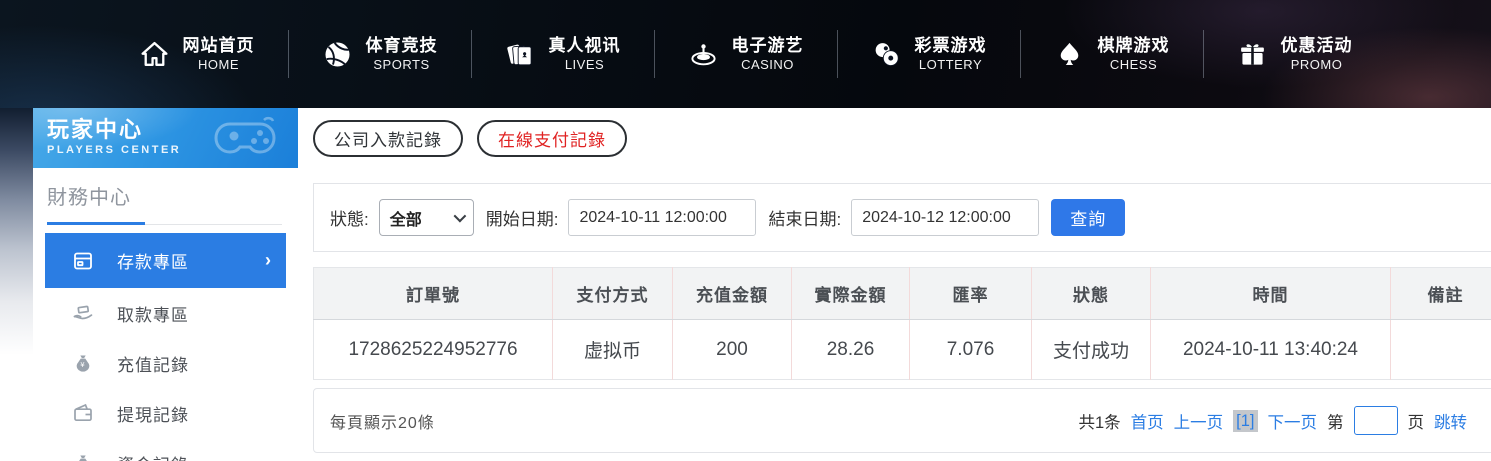  I want to click on sidebar-item-withdraw: 取款專區, so click(165, 313).